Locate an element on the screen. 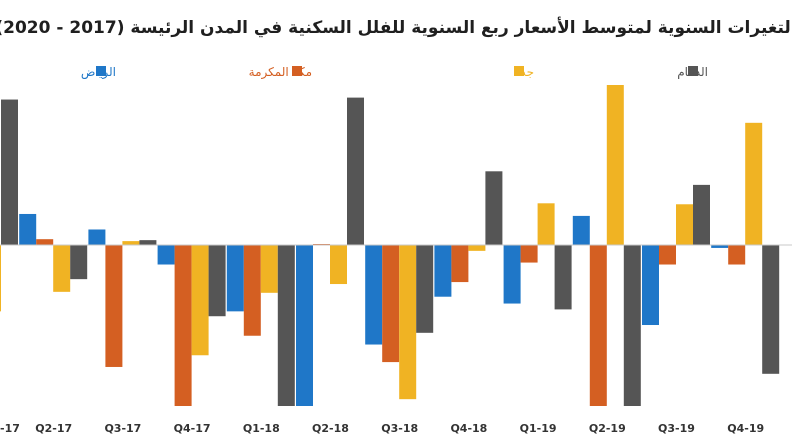 Image resolution: width=792 pixels, height=446 pixels. tick-label: -17 is located at coordinates (10, 428).